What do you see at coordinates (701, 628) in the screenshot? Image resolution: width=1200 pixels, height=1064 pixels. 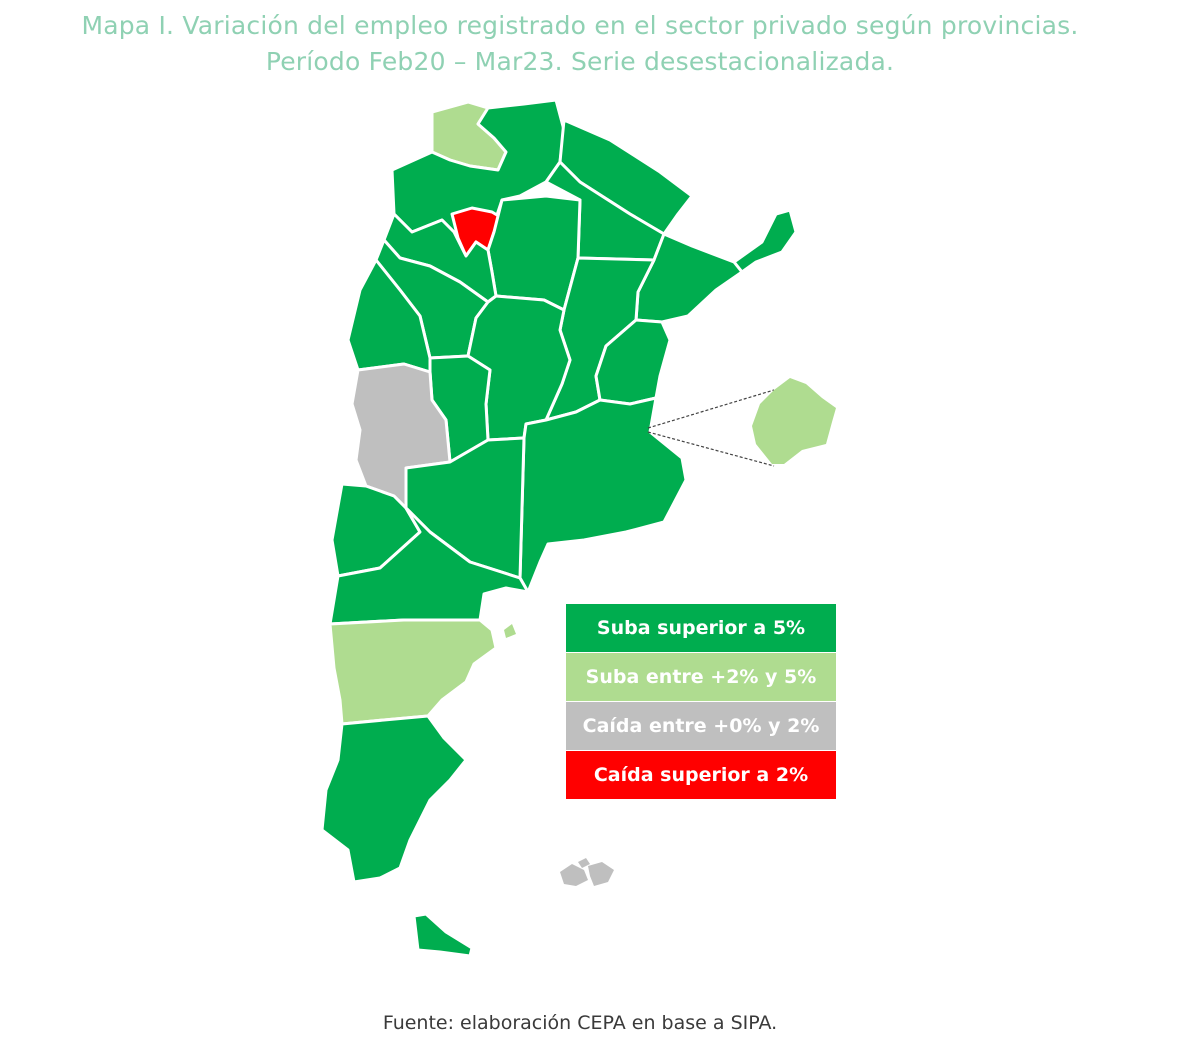 I see `legend-item-suba-superior-5: Suba superior a 5%` at bounding box center [701, 628].